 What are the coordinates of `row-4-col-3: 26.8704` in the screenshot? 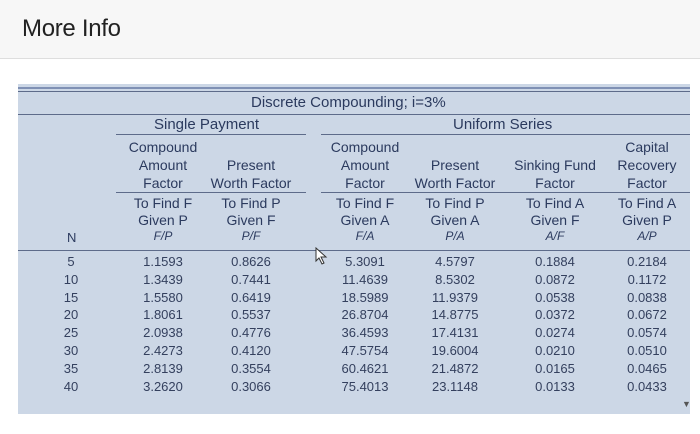 It's located at (365, 315).